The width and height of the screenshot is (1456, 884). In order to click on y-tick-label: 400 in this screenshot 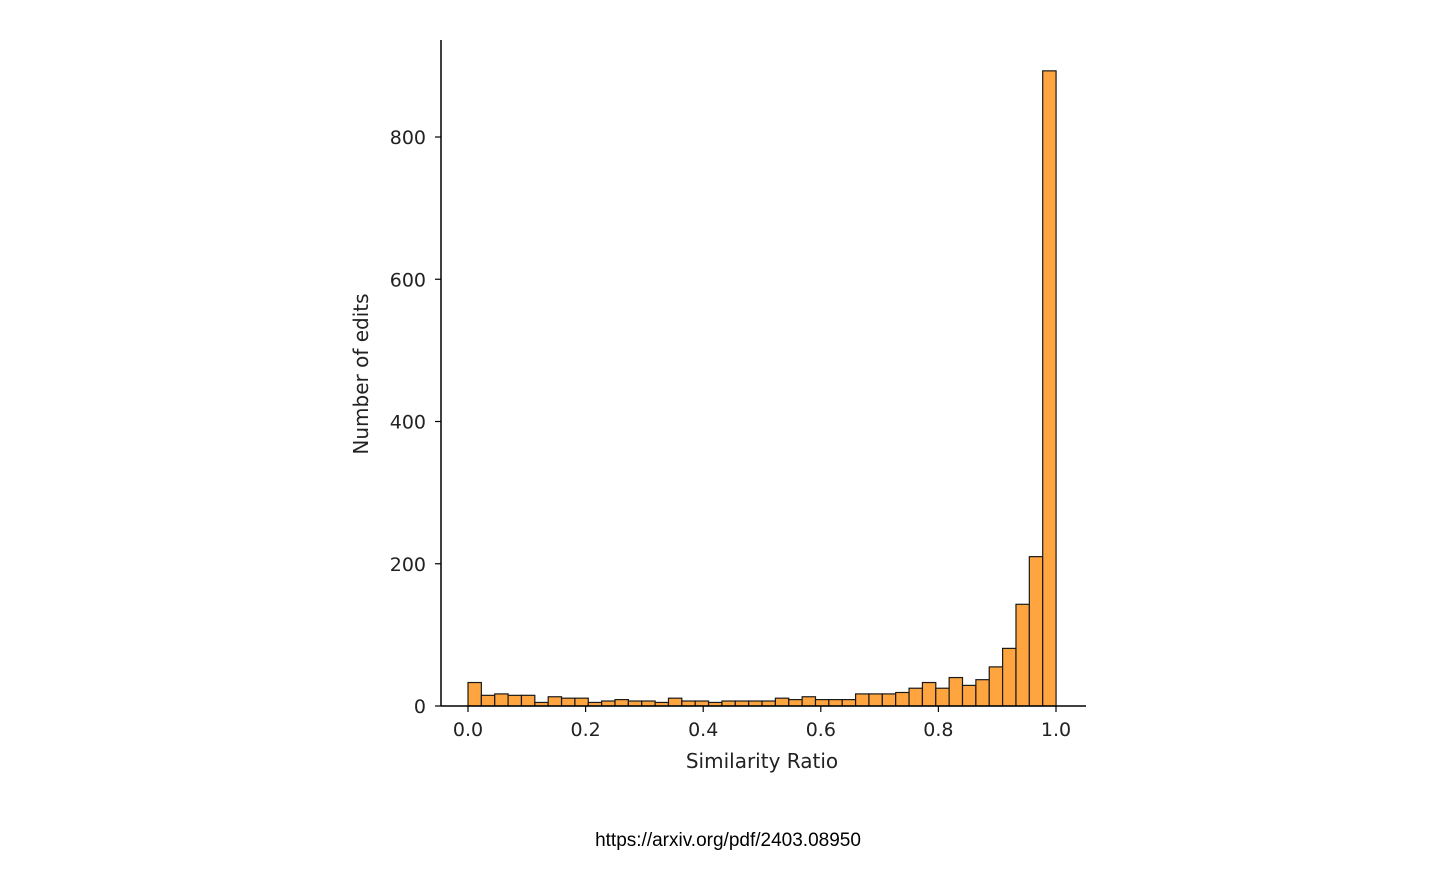, I will do `click(408, 423)`.